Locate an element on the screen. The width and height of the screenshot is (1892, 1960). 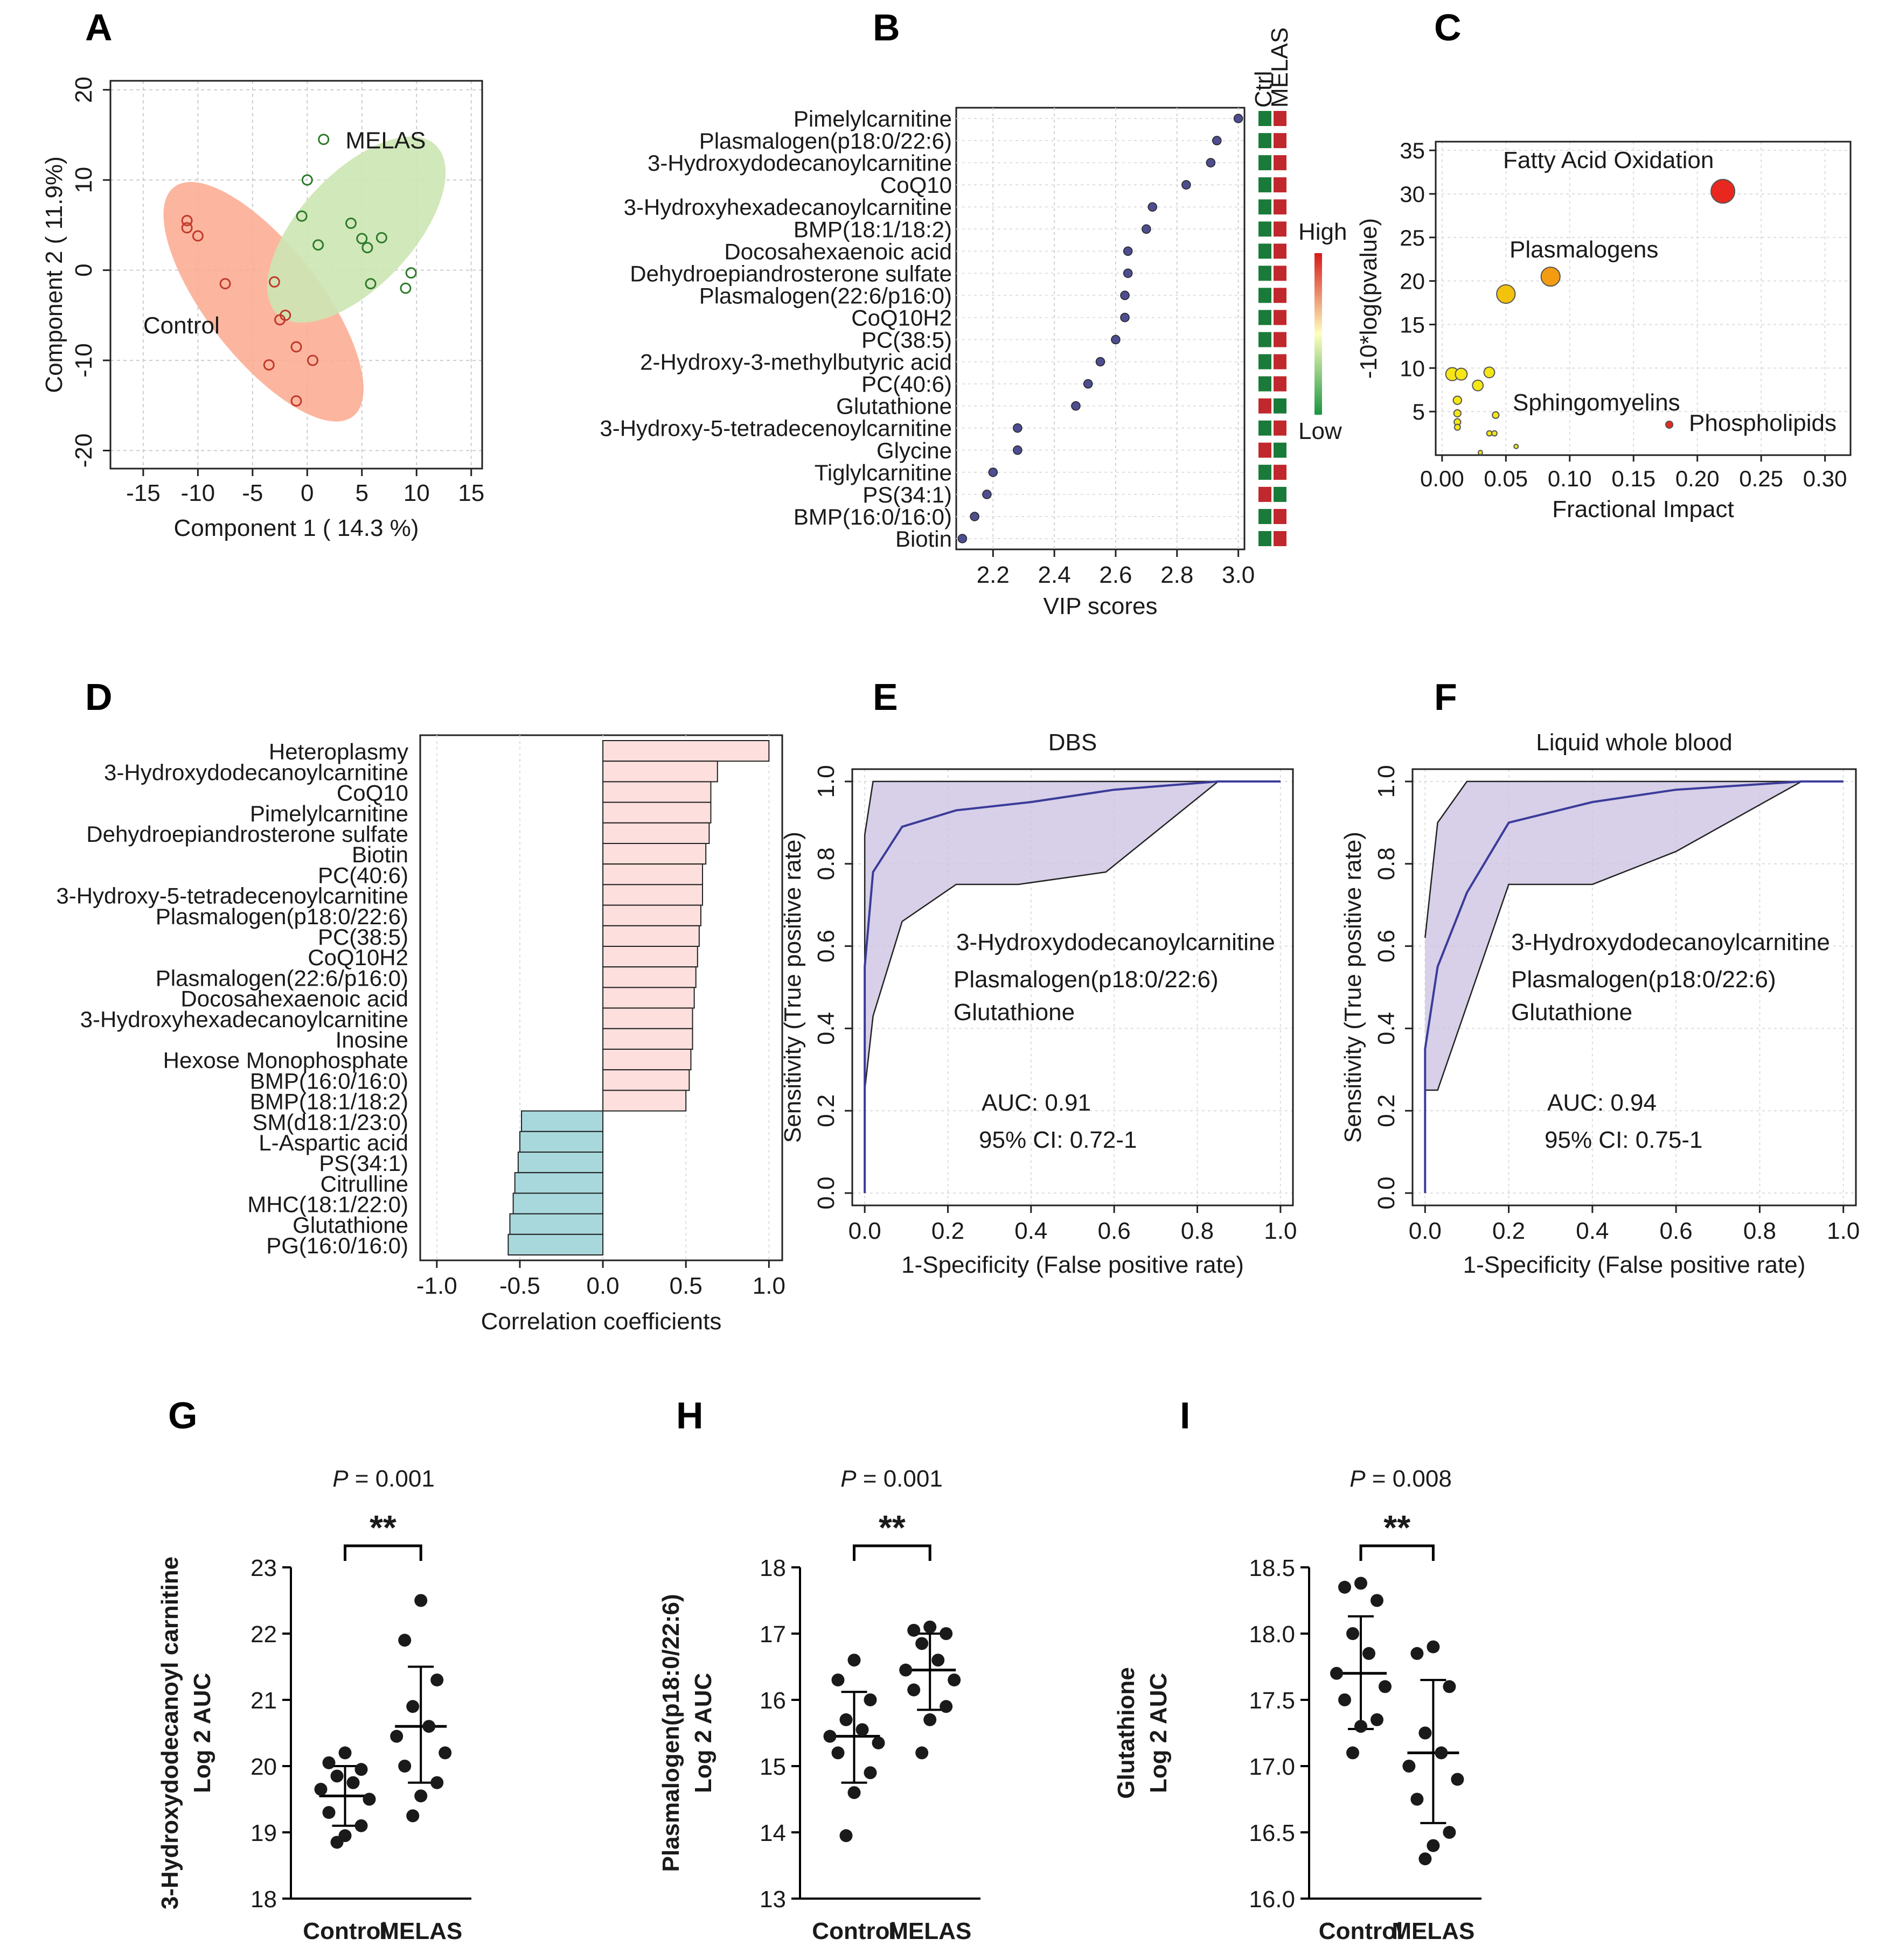
x-tick-label: 10 is located at coordinates (417, 493).